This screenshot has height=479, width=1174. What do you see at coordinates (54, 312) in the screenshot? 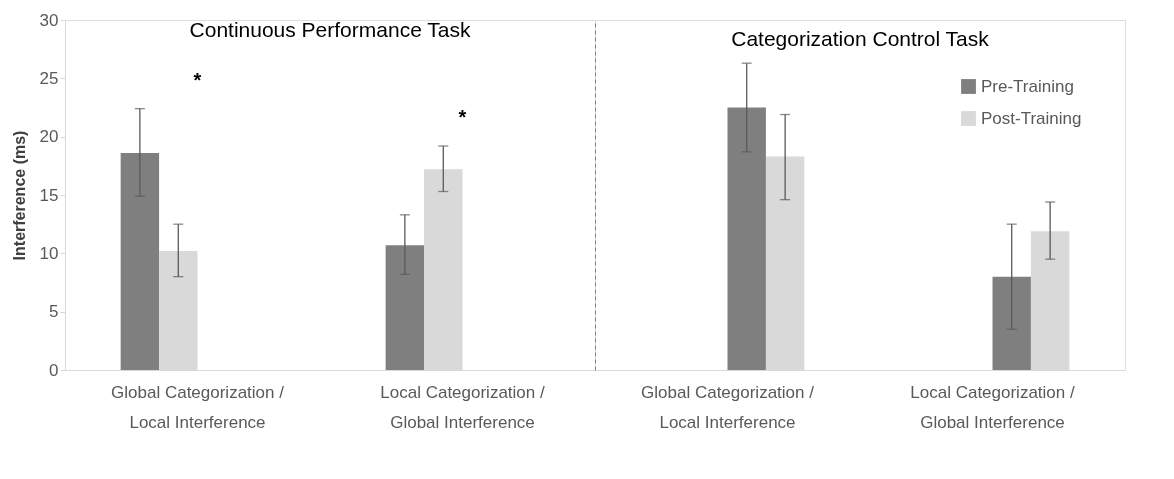
I see `y-tick-label: 5` at bounding box center [54, 312].